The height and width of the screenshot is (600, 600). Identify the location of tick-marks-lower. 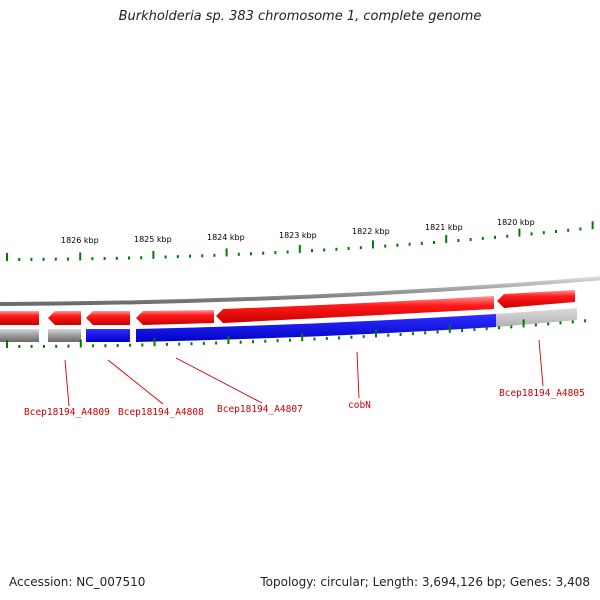
(296, 333).